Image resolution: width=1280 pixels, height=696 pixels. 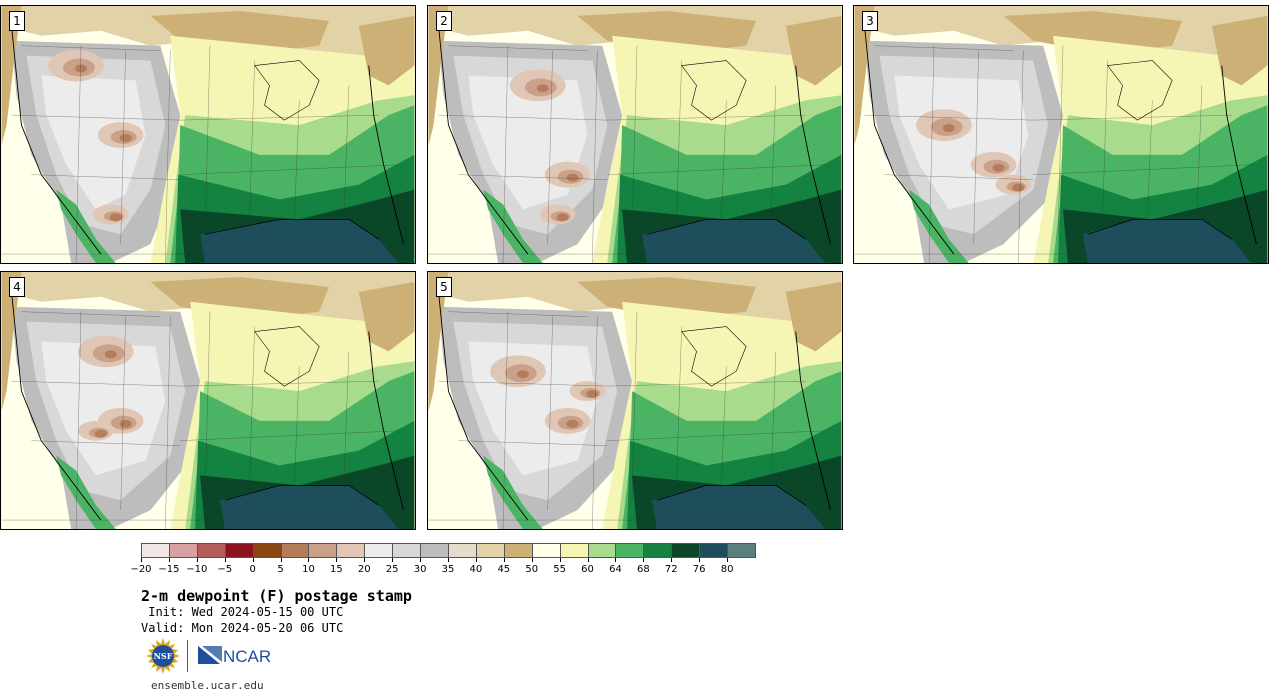 What do you see at coordinates (252, 569) in the screenshot?
I see `colorbar-tick-label: 0` at bounding box center [252, 569].